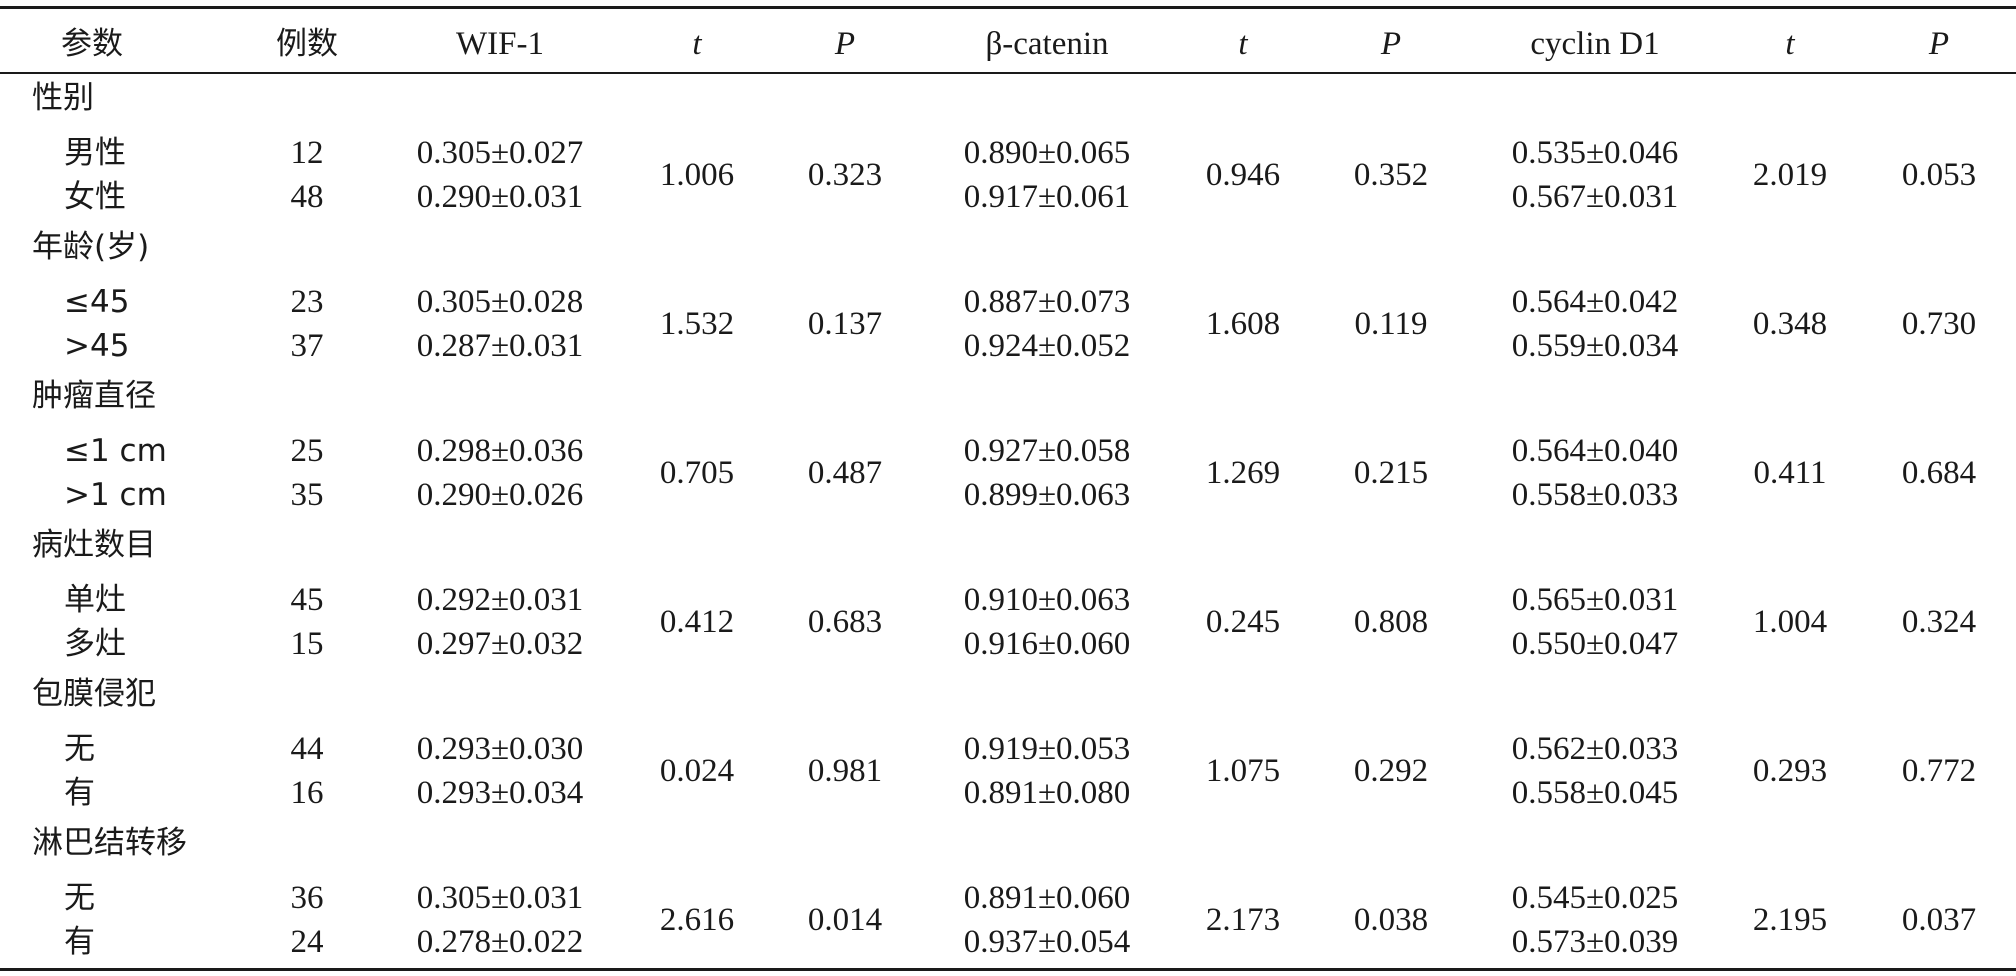 The width and height of the screenshot is (2016, 976). I want to click on t-value-bcatenin: 1.608, so click(1243, 324).